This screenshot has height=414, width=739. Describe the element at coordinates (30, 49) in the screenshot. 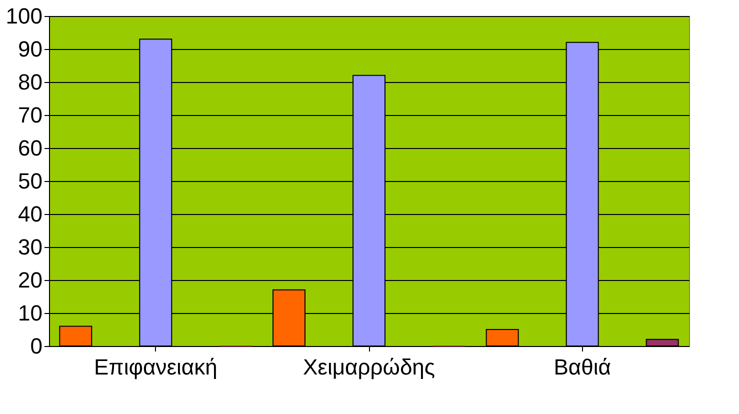

I see `y-tick-label: 90` at that location.